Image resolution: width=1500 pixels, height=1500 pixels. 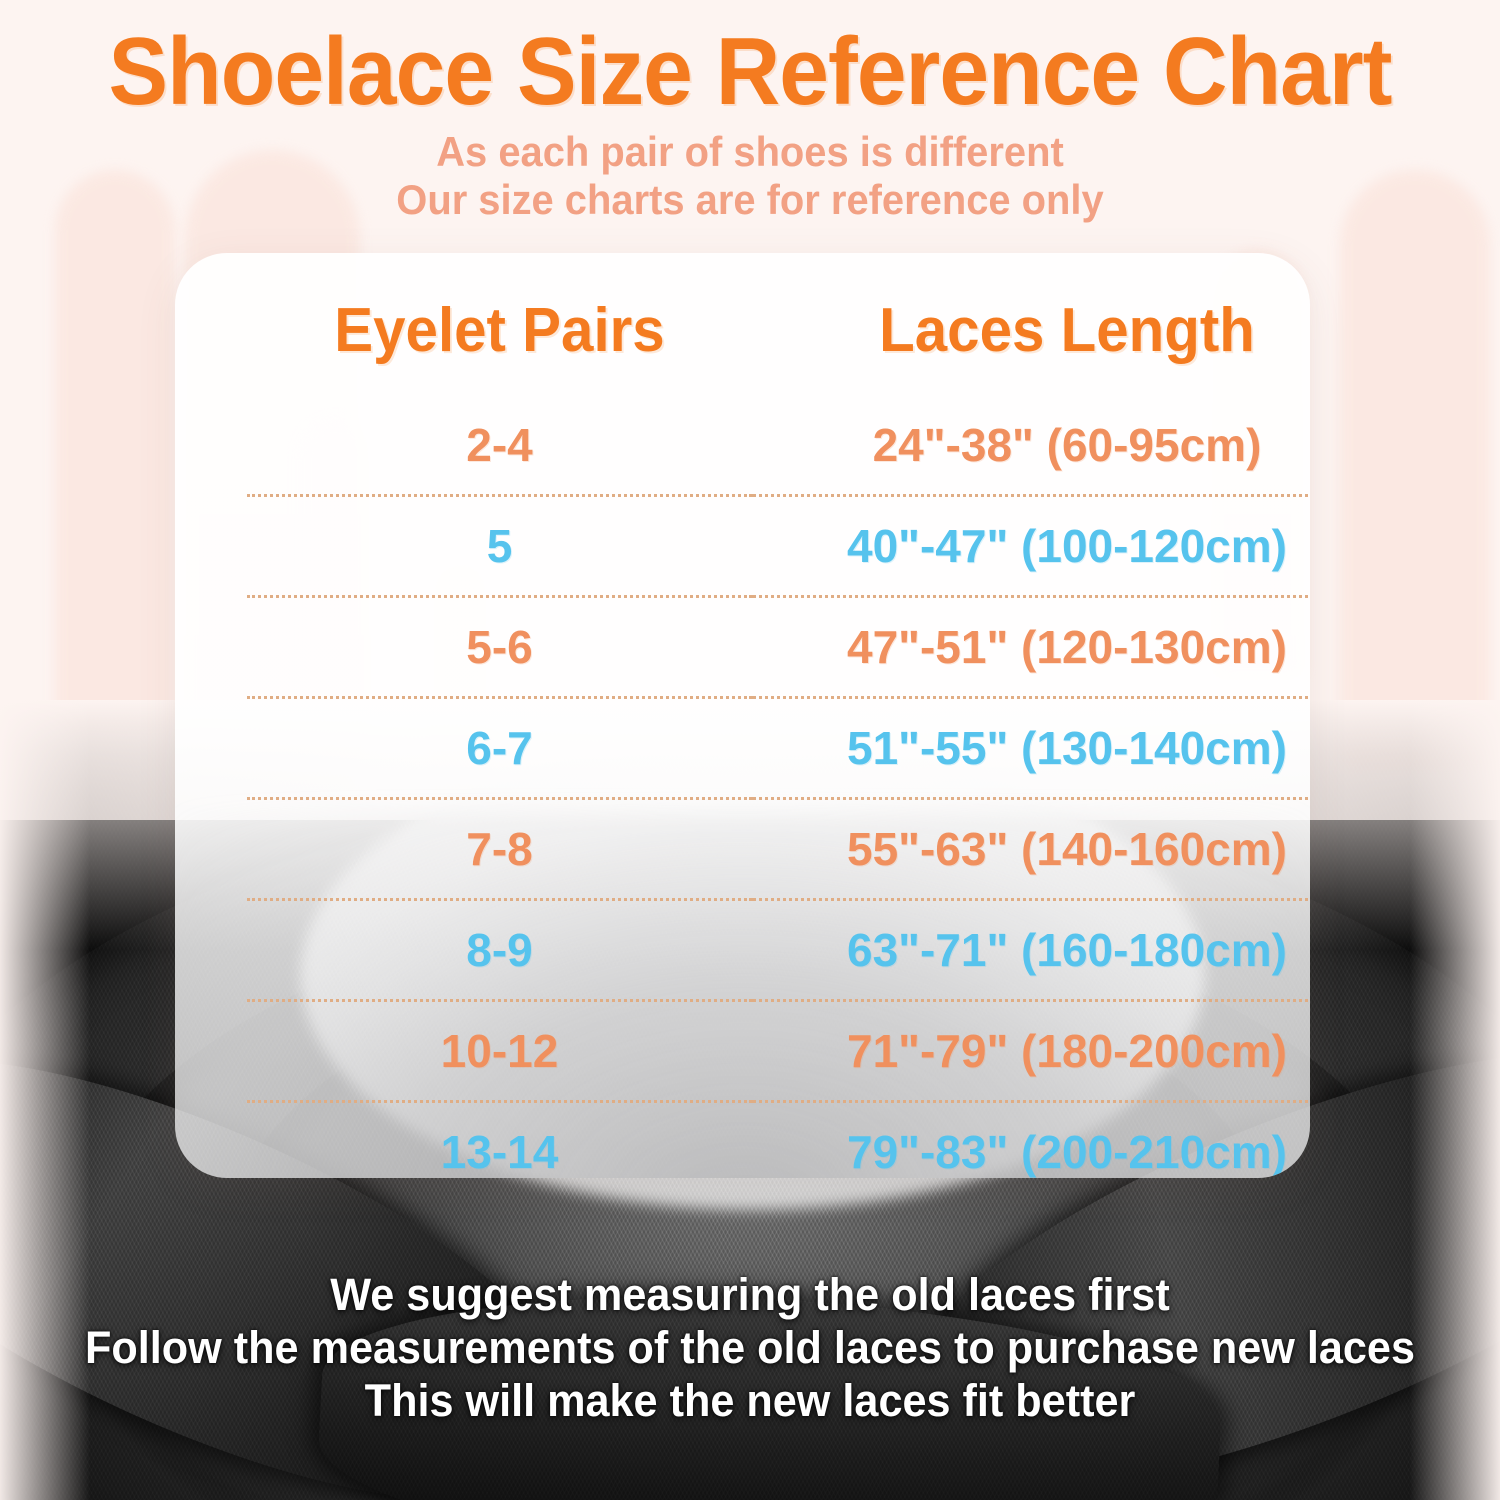 I want to click on caption-line-3: This will make the new laces fit better, so click(x=750, y=1400).